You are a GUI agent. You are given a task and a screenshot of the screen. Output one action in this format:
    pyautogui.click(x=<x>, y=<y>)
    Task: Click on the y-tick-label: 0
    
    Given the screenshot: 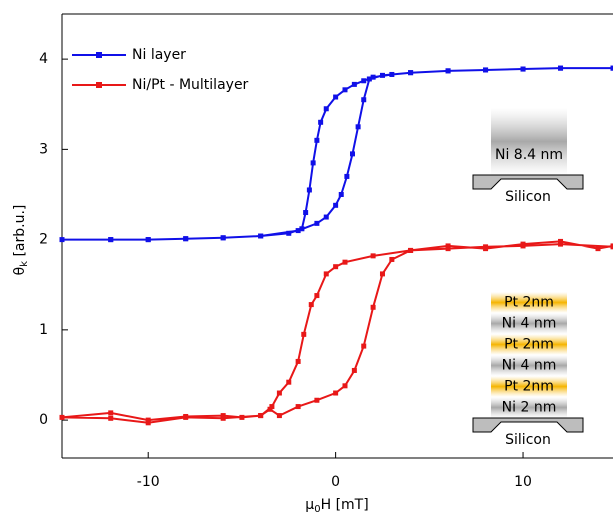 What is the action you would take?
    pyautogui.click(x=43, y=420)
    